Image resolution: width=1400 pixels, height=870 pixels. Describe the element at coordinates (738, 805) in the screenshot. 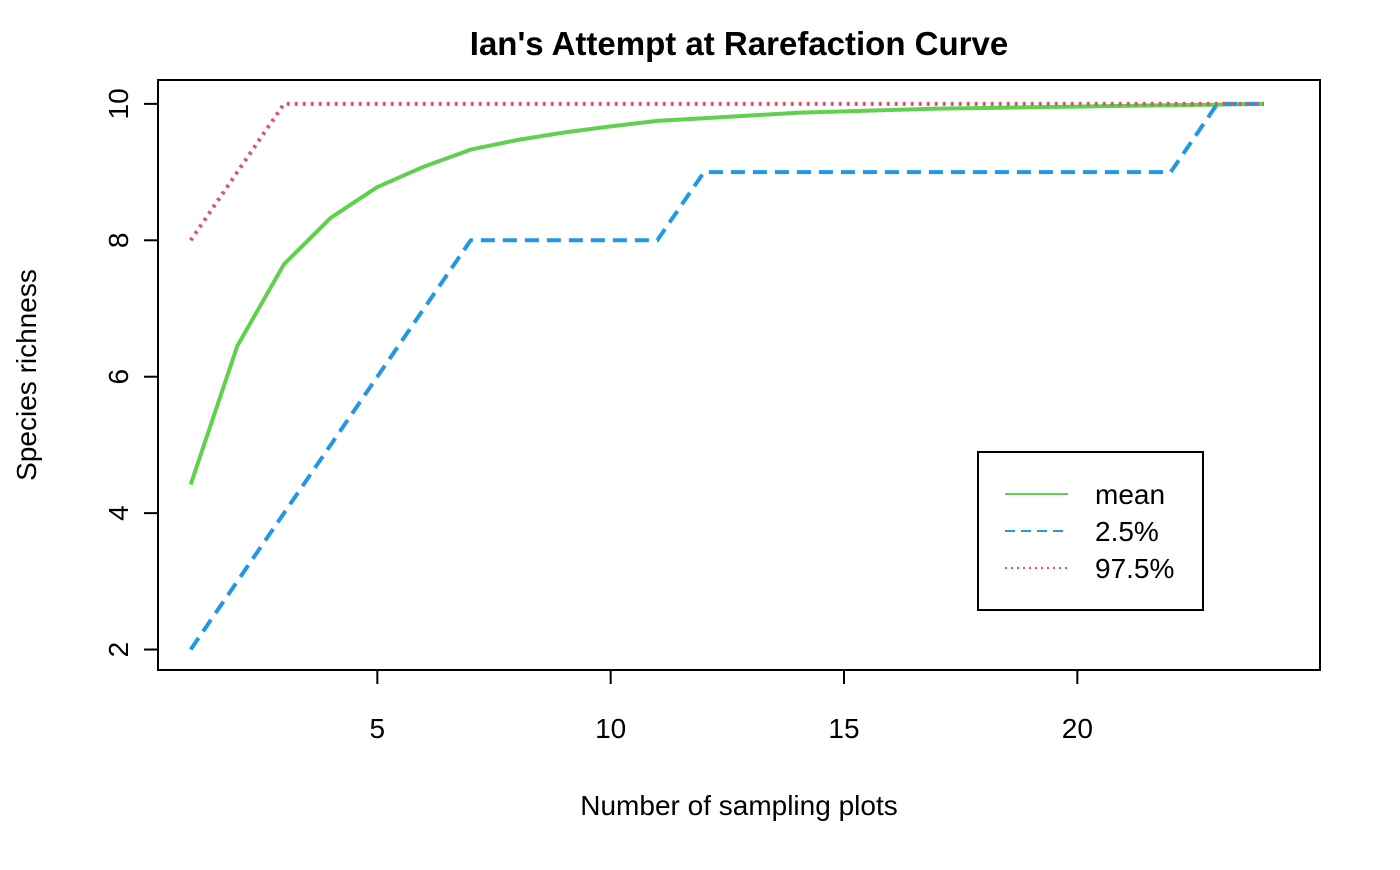

I see `x-axis-label: Number of sampling plots` at that location.